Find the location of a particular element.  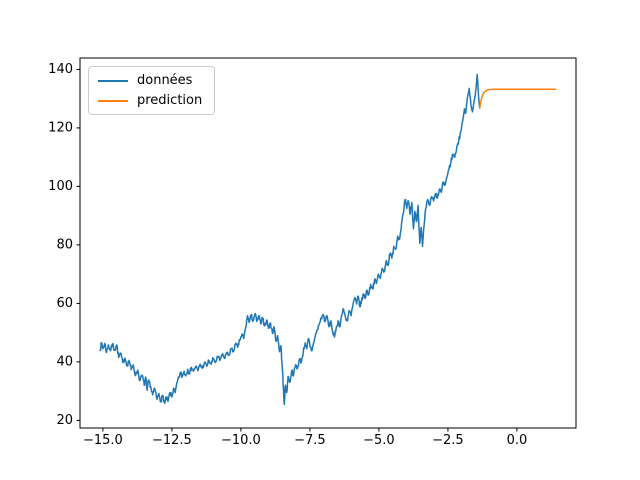

y-tick-label: 20 is located at coordinates (64, 420).